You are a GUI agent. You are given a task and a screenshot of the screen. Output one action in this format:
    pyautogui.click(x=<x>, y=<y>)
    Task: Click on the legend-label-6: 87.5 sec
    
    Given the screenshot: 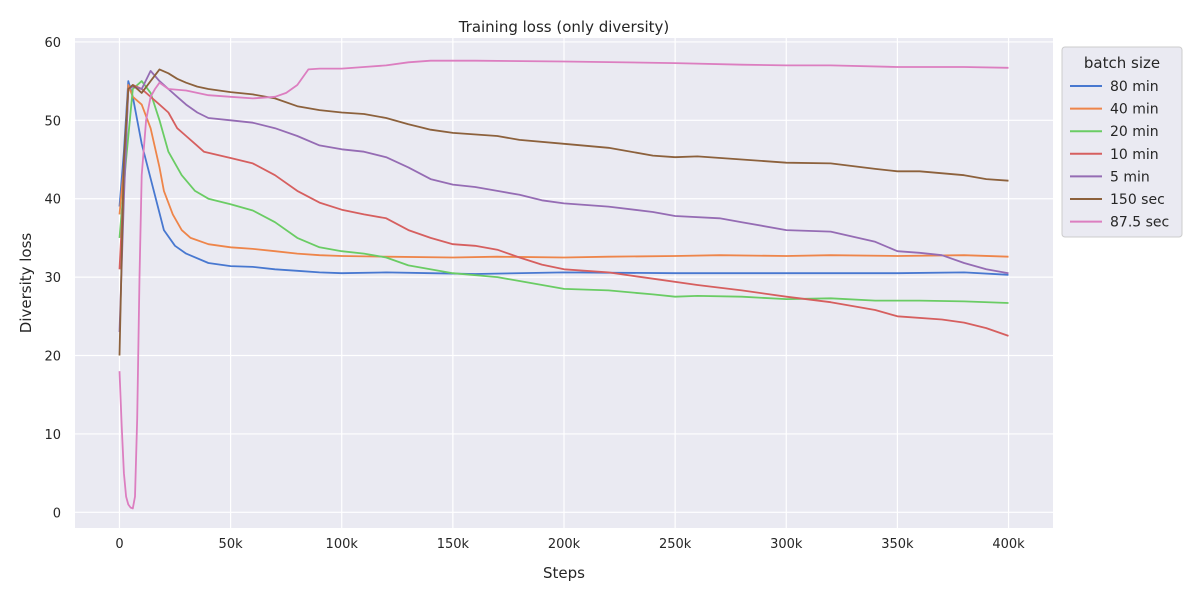 What is the action you would take?
    pyautogui.click(x=1139, y=223)
    